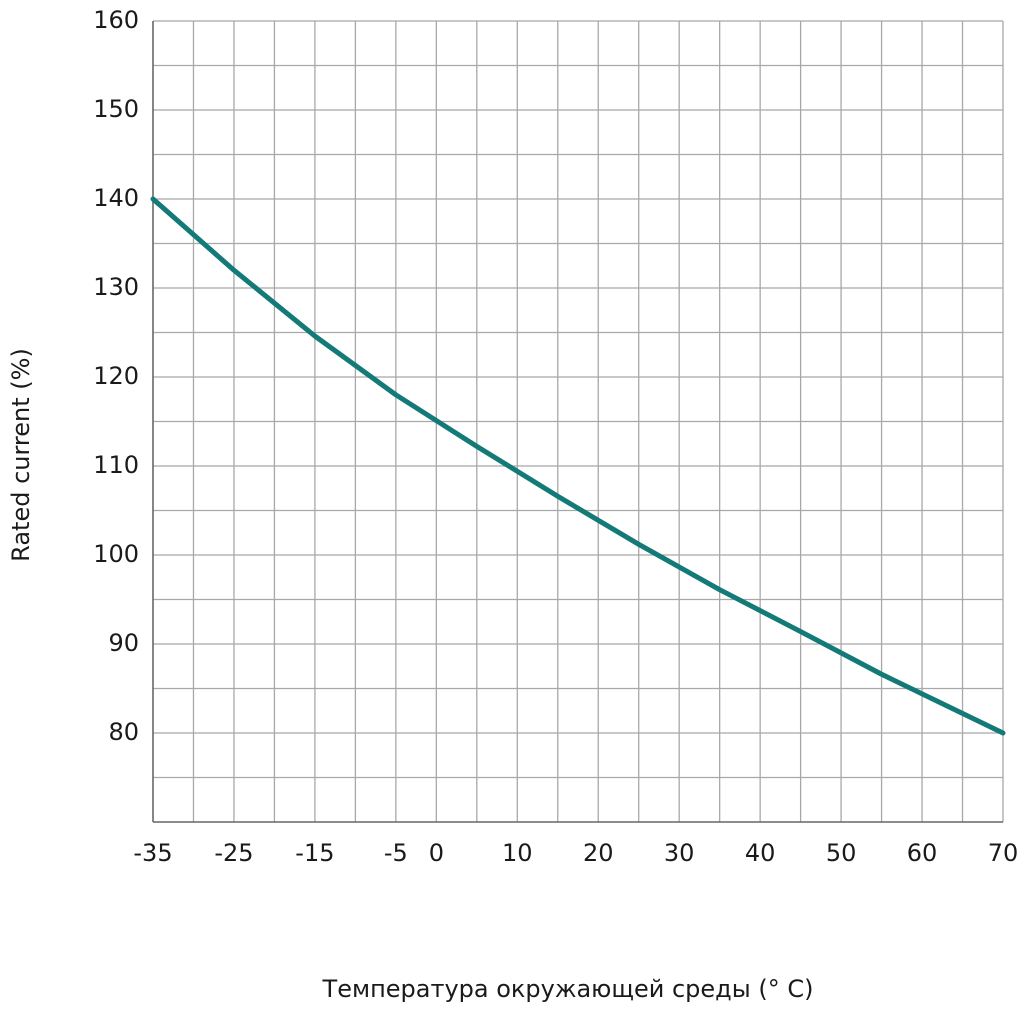 The height and width of the screenshot is (1015, 1024). Describe the element at coordinates (598, 853) in the screenshot. I see `x-tick-label: 20` at that location.